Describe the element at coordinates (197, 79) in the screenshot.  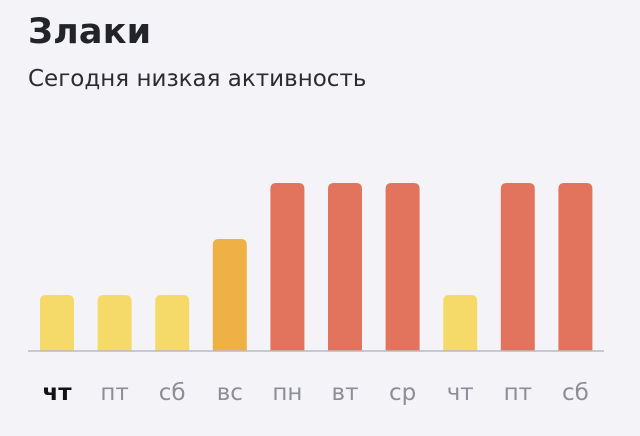
I see `activity-subtitle: Сегодня низкая активность` at that location.